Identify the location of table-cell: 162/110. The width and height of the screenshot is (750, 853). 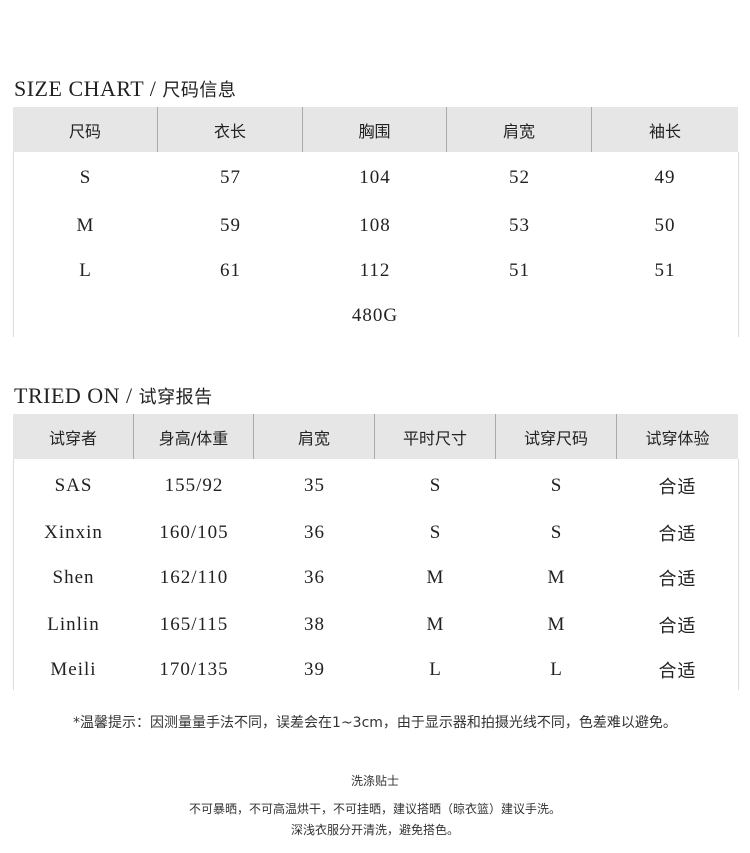
(194, 577).